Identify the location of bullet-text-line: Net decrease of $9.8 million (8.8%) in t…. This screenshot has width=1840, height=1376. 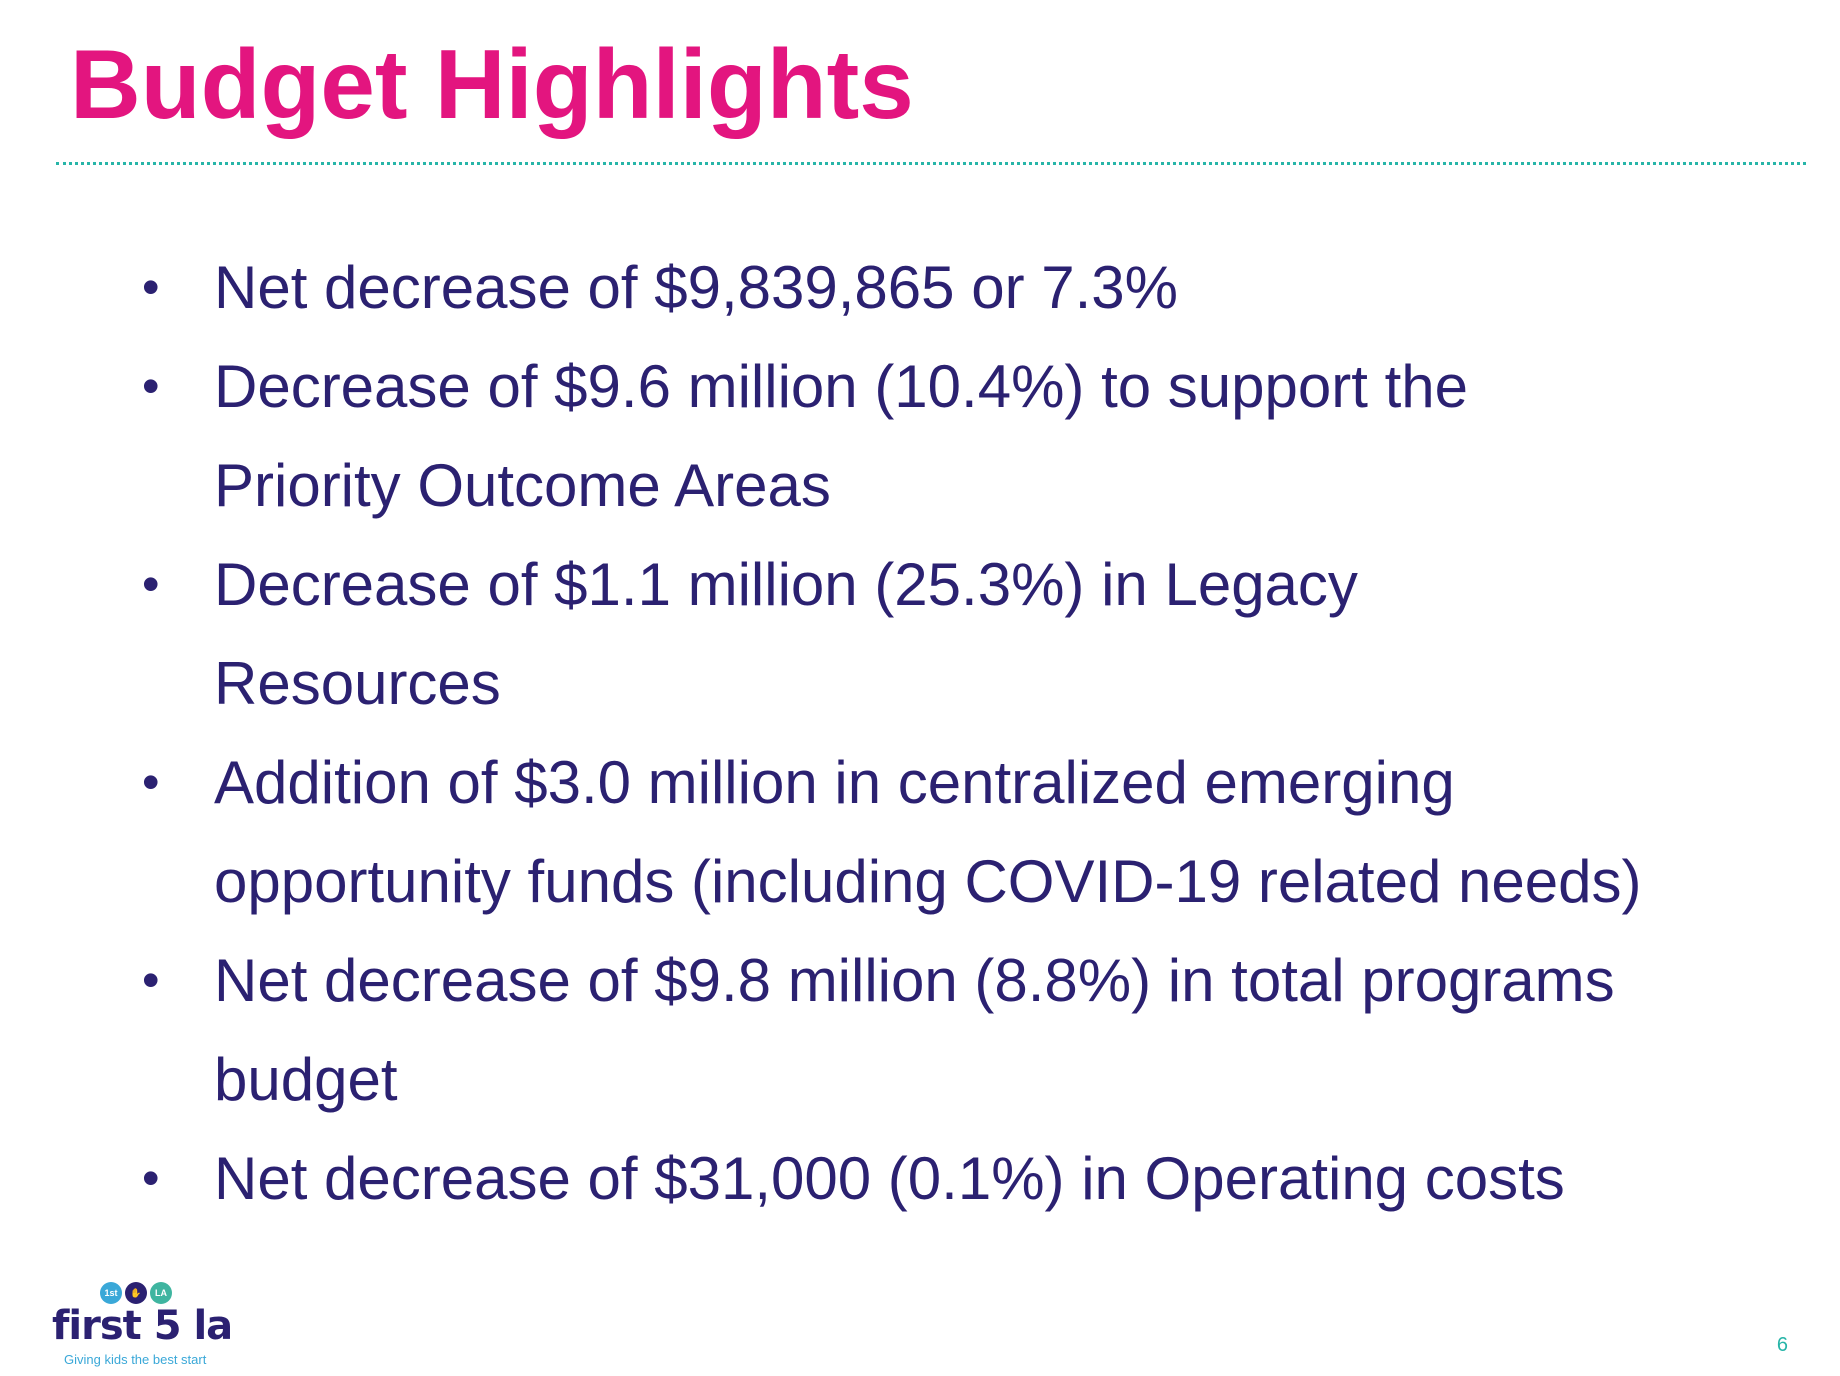
(914, 980).